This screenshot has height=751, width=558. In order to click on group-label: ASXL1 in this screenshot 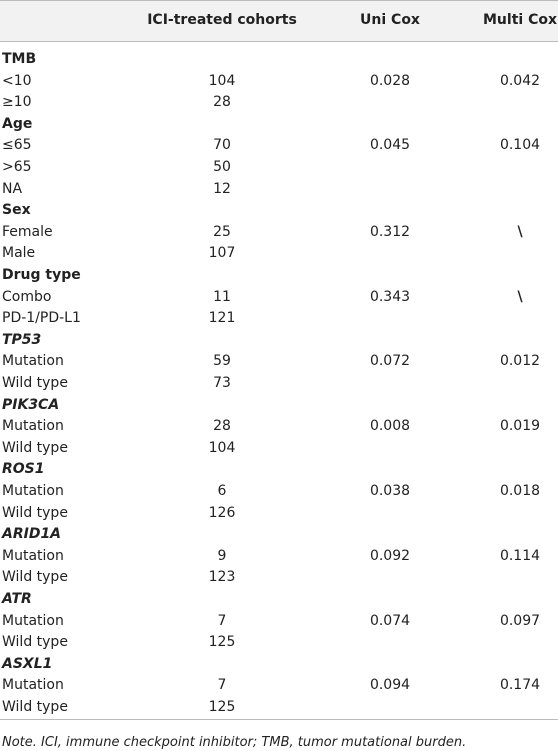, I will do `click(27, 663)`.